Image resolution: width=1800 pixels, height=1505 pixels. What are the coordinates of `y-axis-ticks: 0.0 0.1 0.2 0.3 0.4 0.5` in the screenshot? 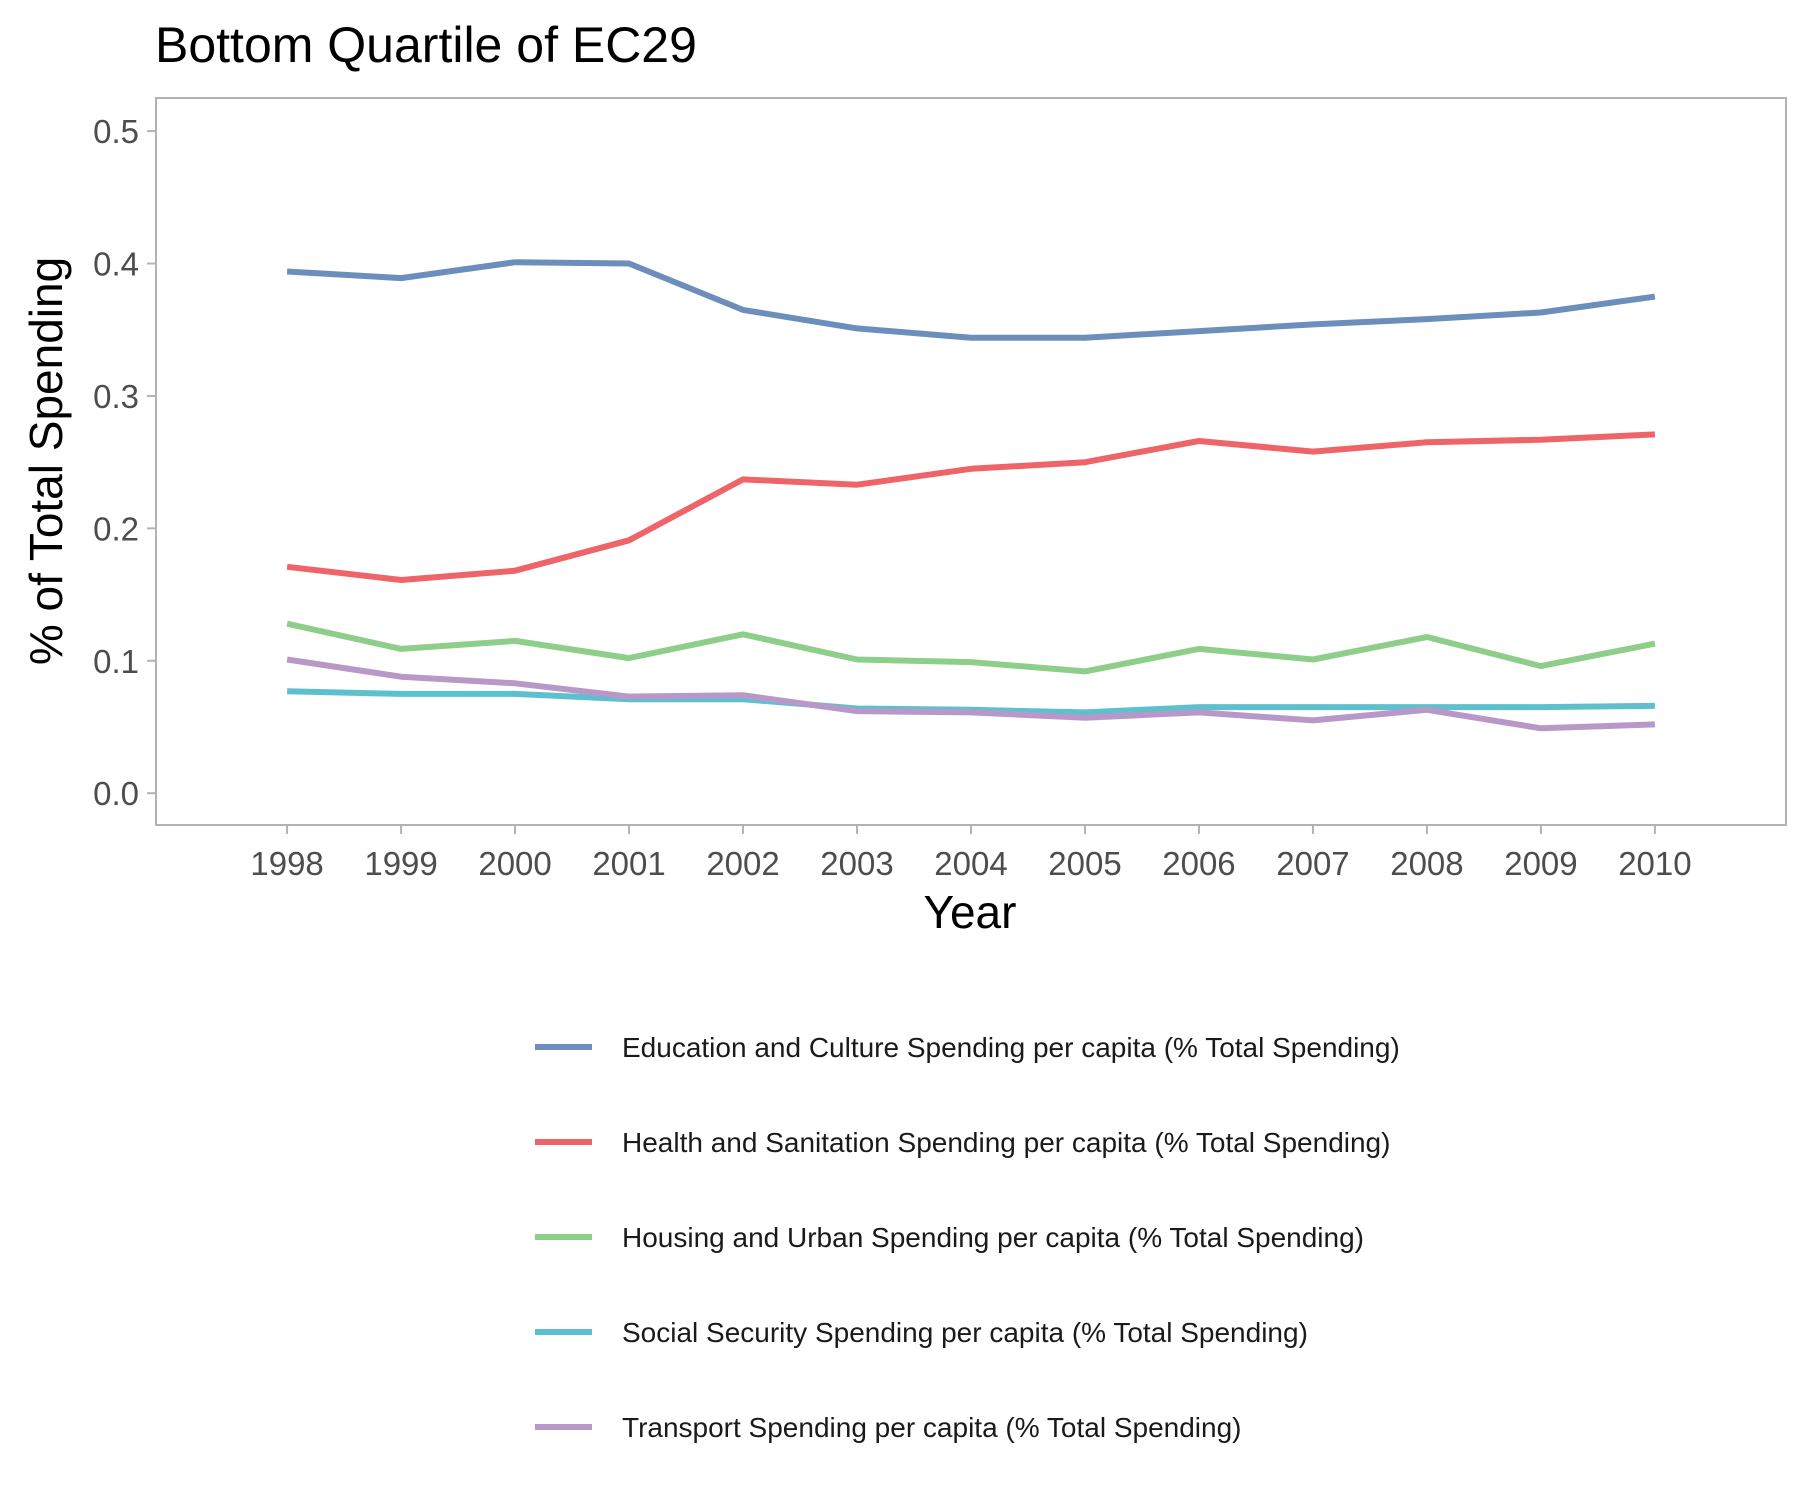 It's located at (124, 462).